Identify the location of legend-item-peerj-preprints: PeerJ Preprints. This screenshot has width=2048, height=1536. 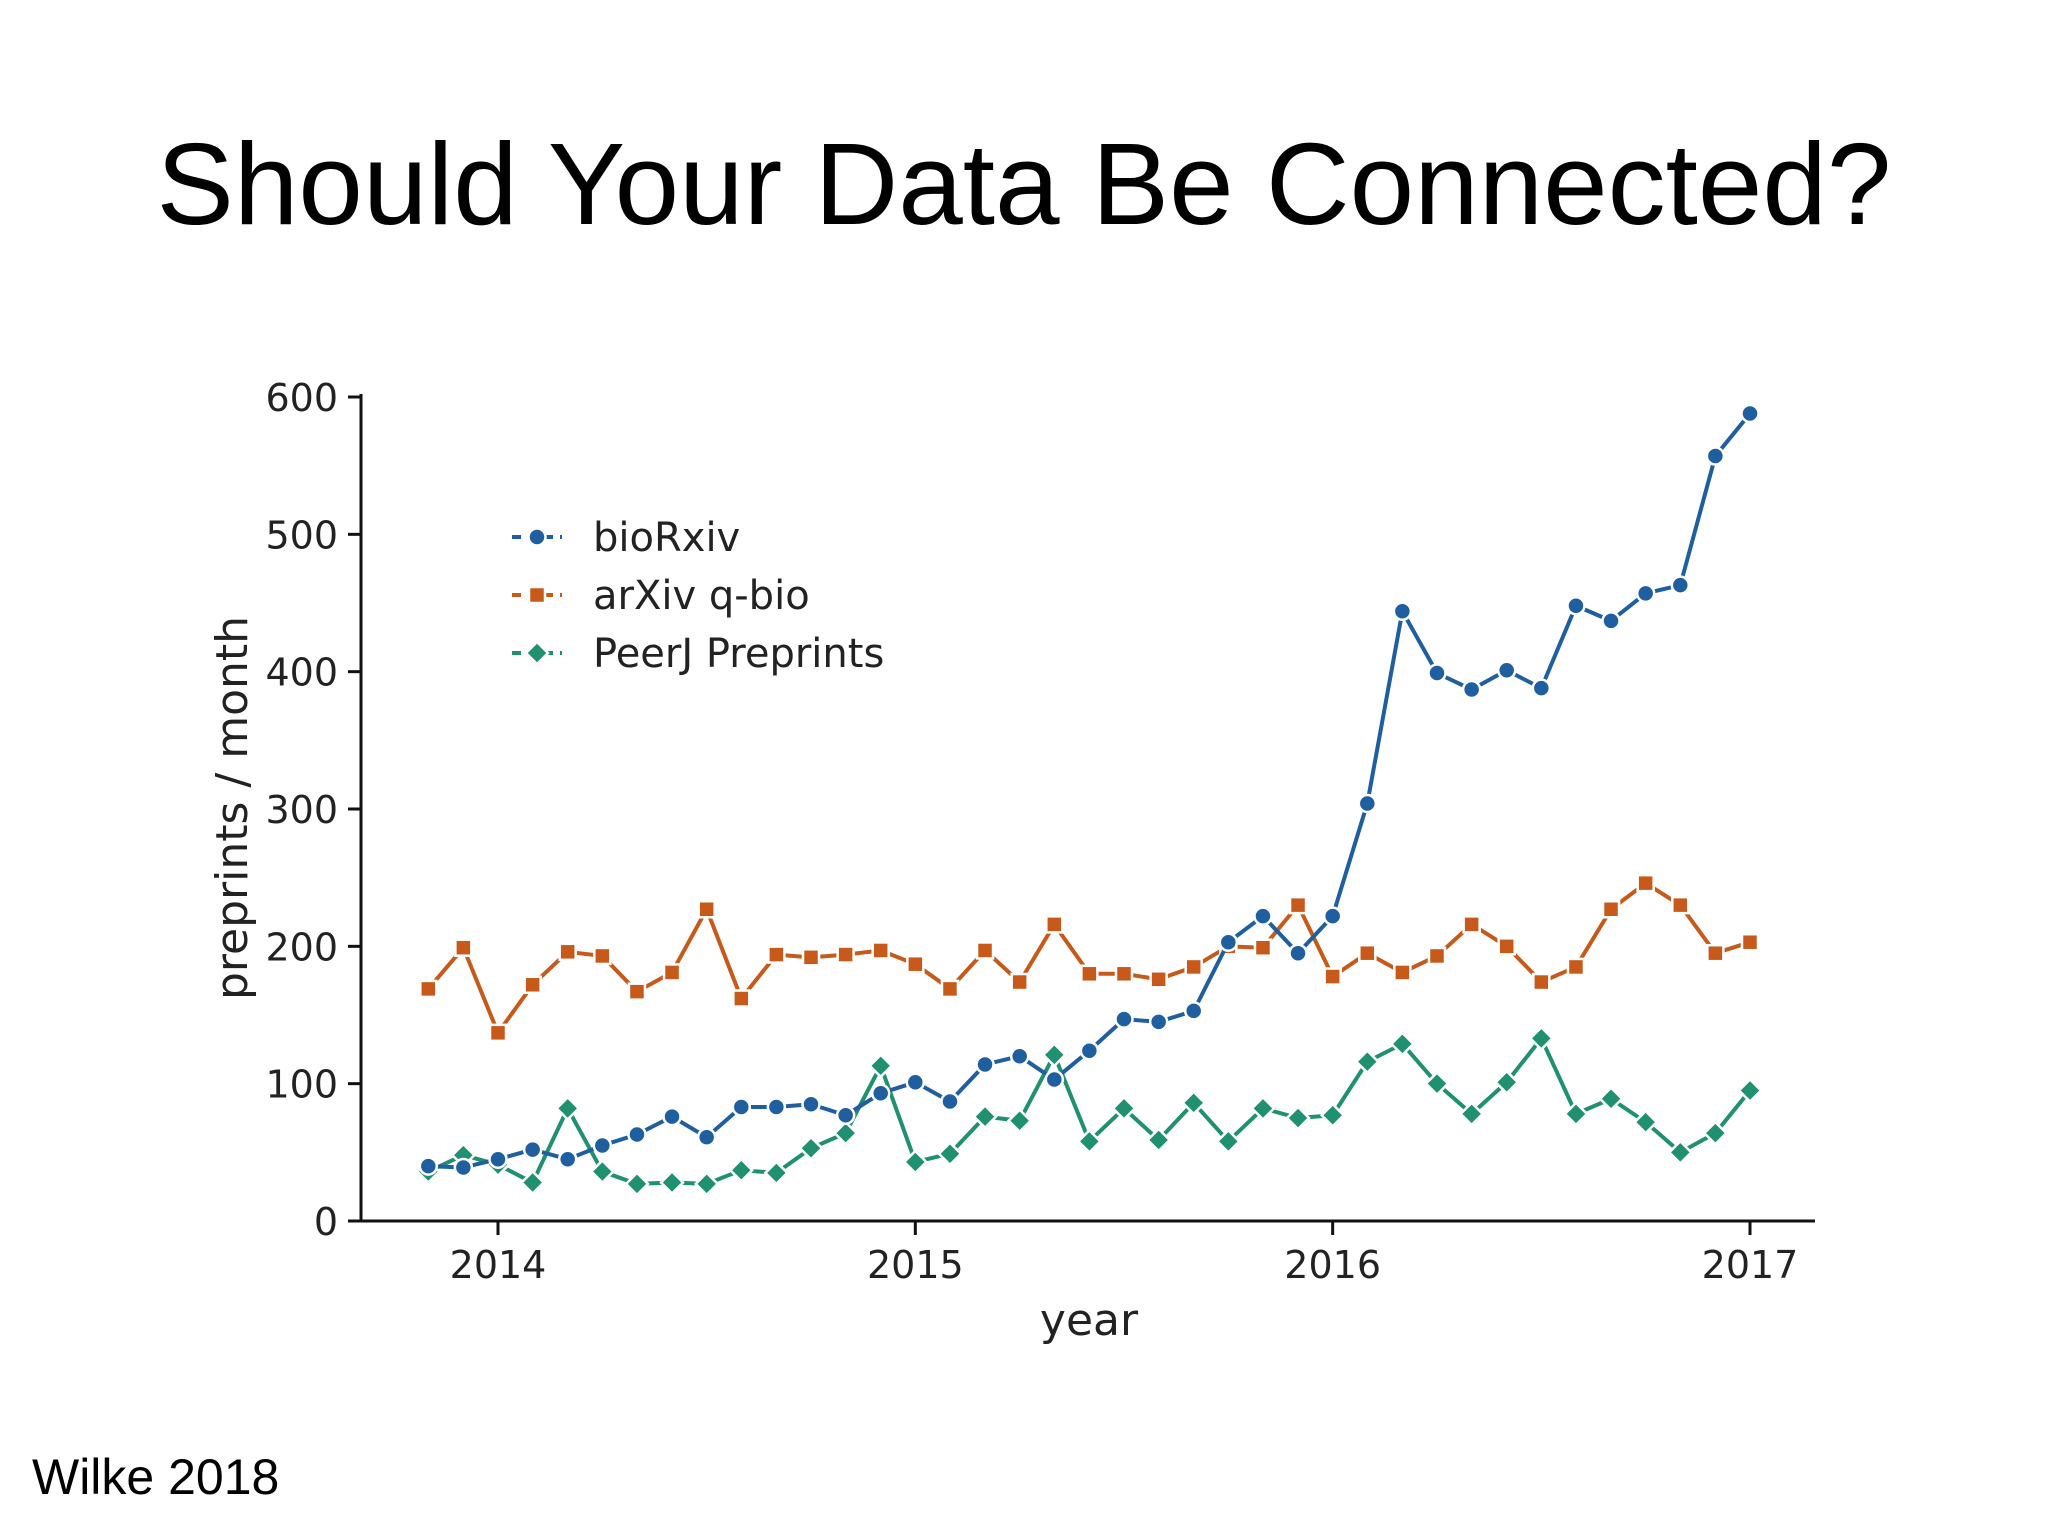
(698, 654).